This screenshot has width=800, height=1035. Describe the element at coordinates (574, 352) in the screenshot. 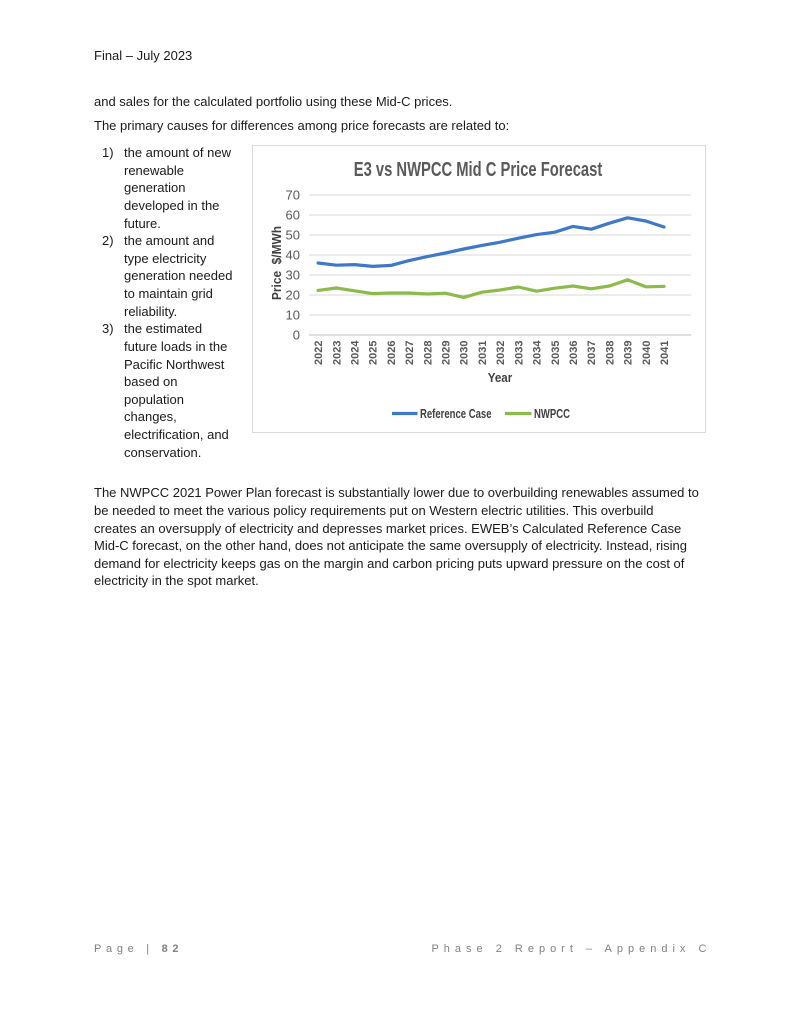

I see `svg-text: 2036` at that location.